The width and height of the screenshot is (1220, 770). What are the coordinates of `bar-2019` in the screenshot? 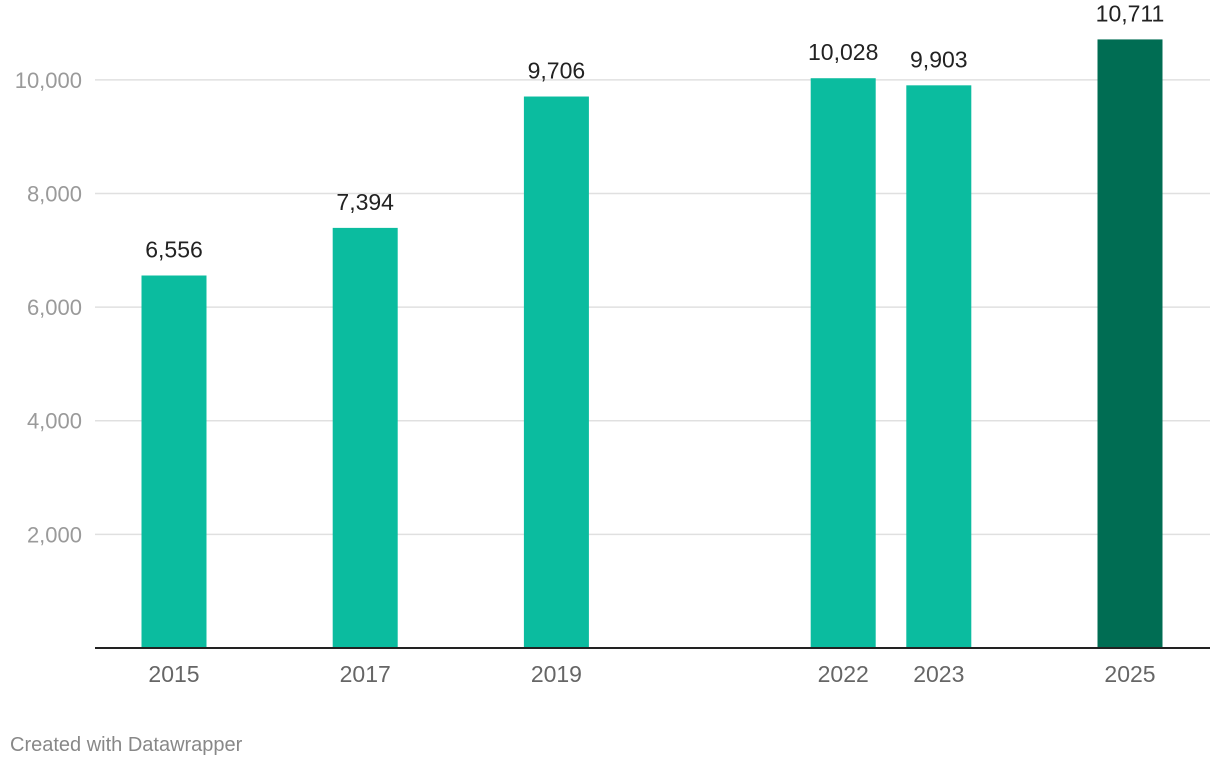 It's located at (556, 372).